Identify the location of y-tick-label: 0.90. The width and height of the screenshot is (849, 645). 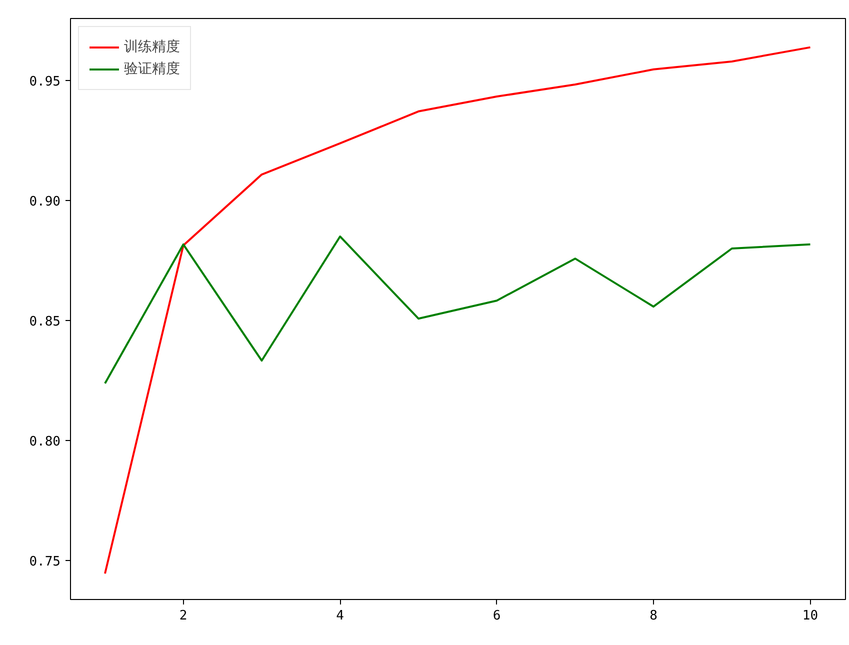
(45, 202).